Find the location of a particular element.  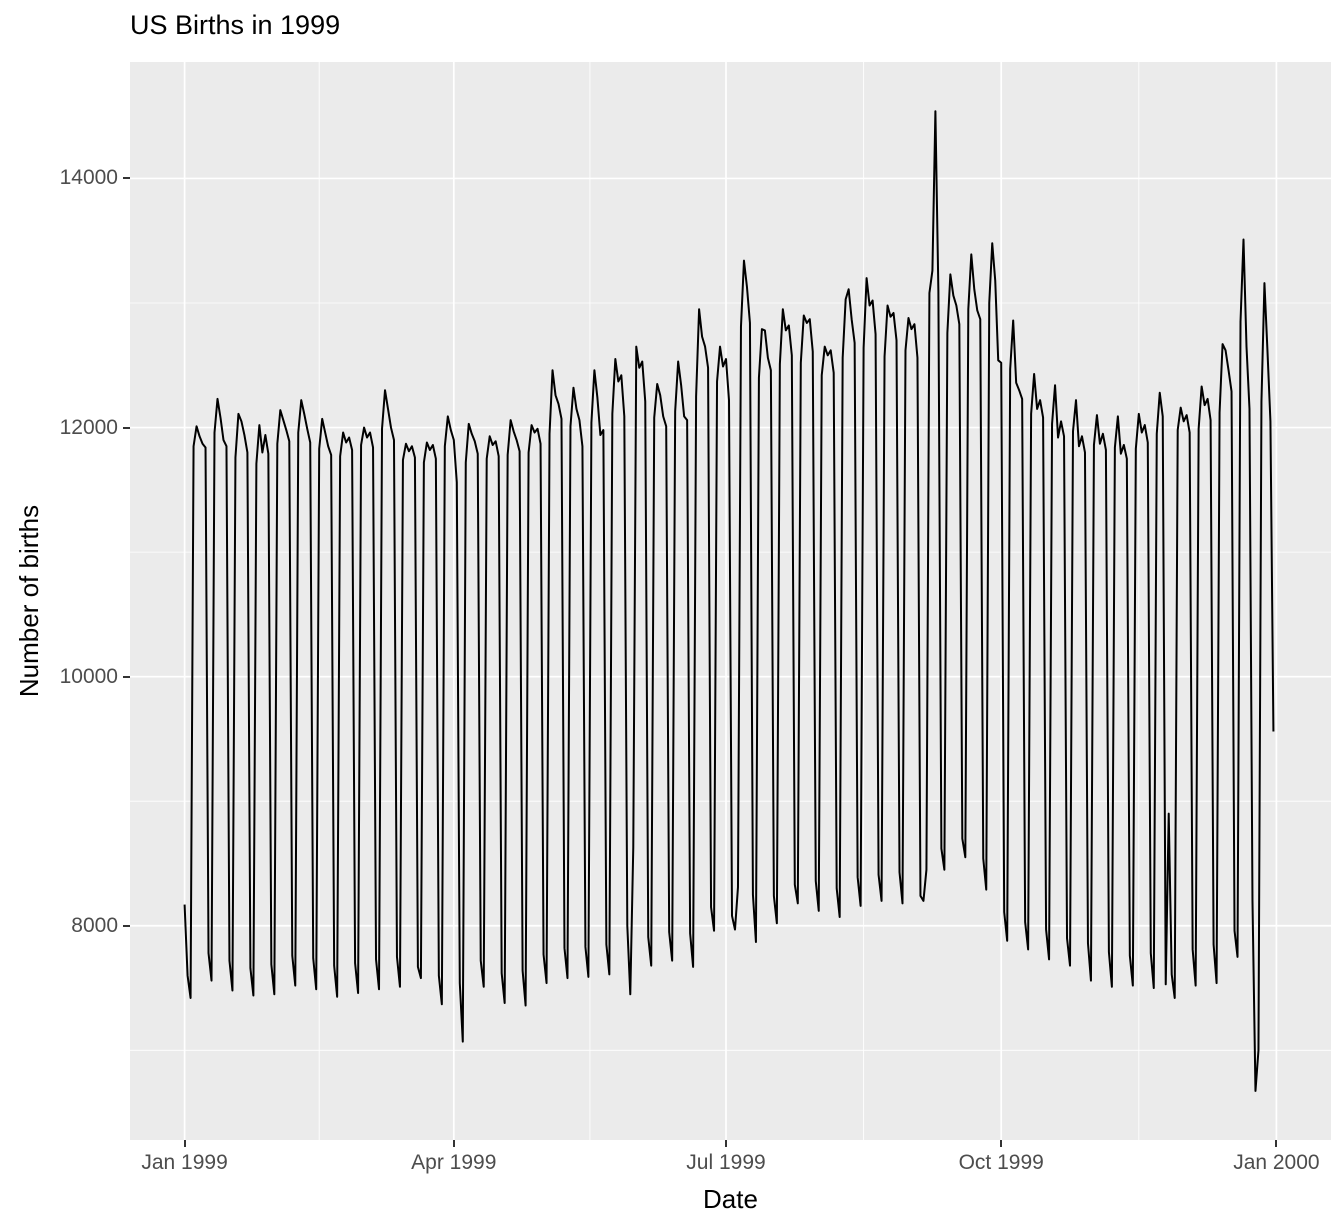

x-tick-label: Oct 1999 is located at coordinates (1001, 1162).